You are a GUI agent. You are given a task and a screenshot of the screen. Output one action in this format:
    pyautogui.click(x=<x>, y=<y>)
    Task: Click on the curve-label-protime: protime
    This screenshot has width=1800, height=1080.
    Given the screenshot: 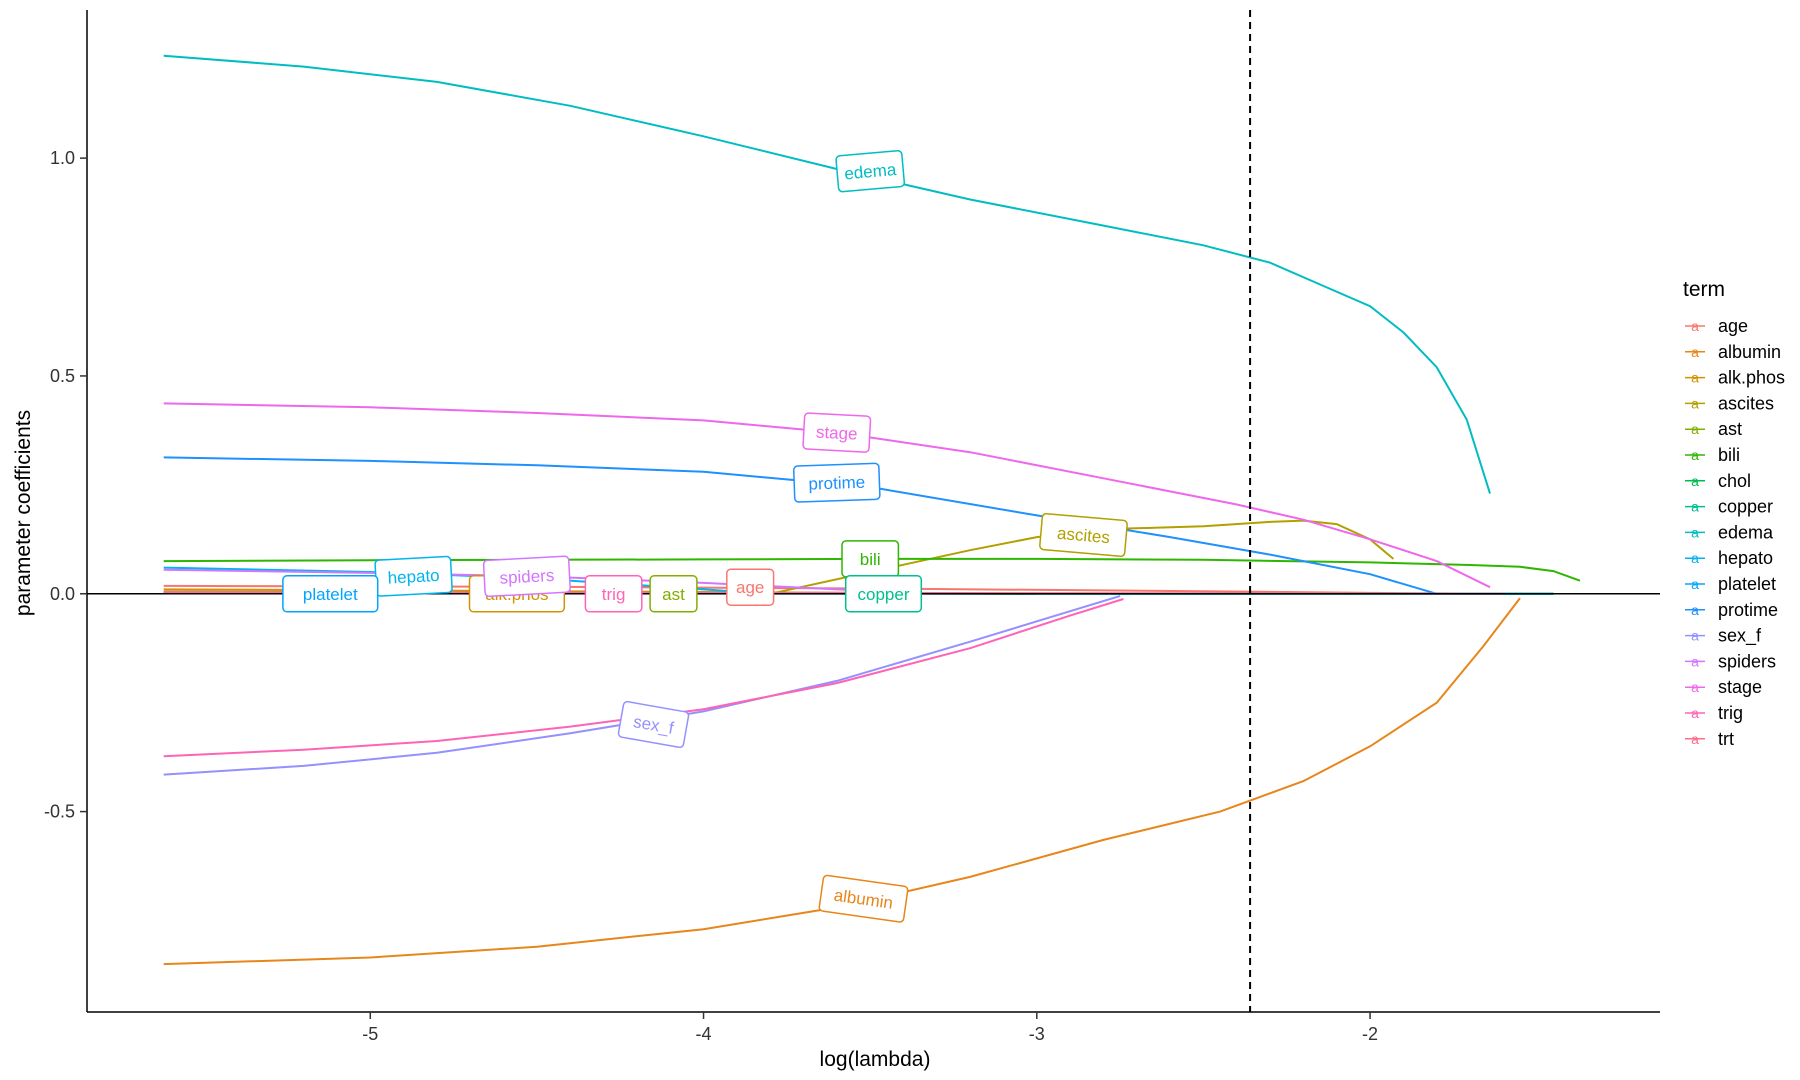 What is the action you would take?
    pyautogui.click(x=836, y=482)
    